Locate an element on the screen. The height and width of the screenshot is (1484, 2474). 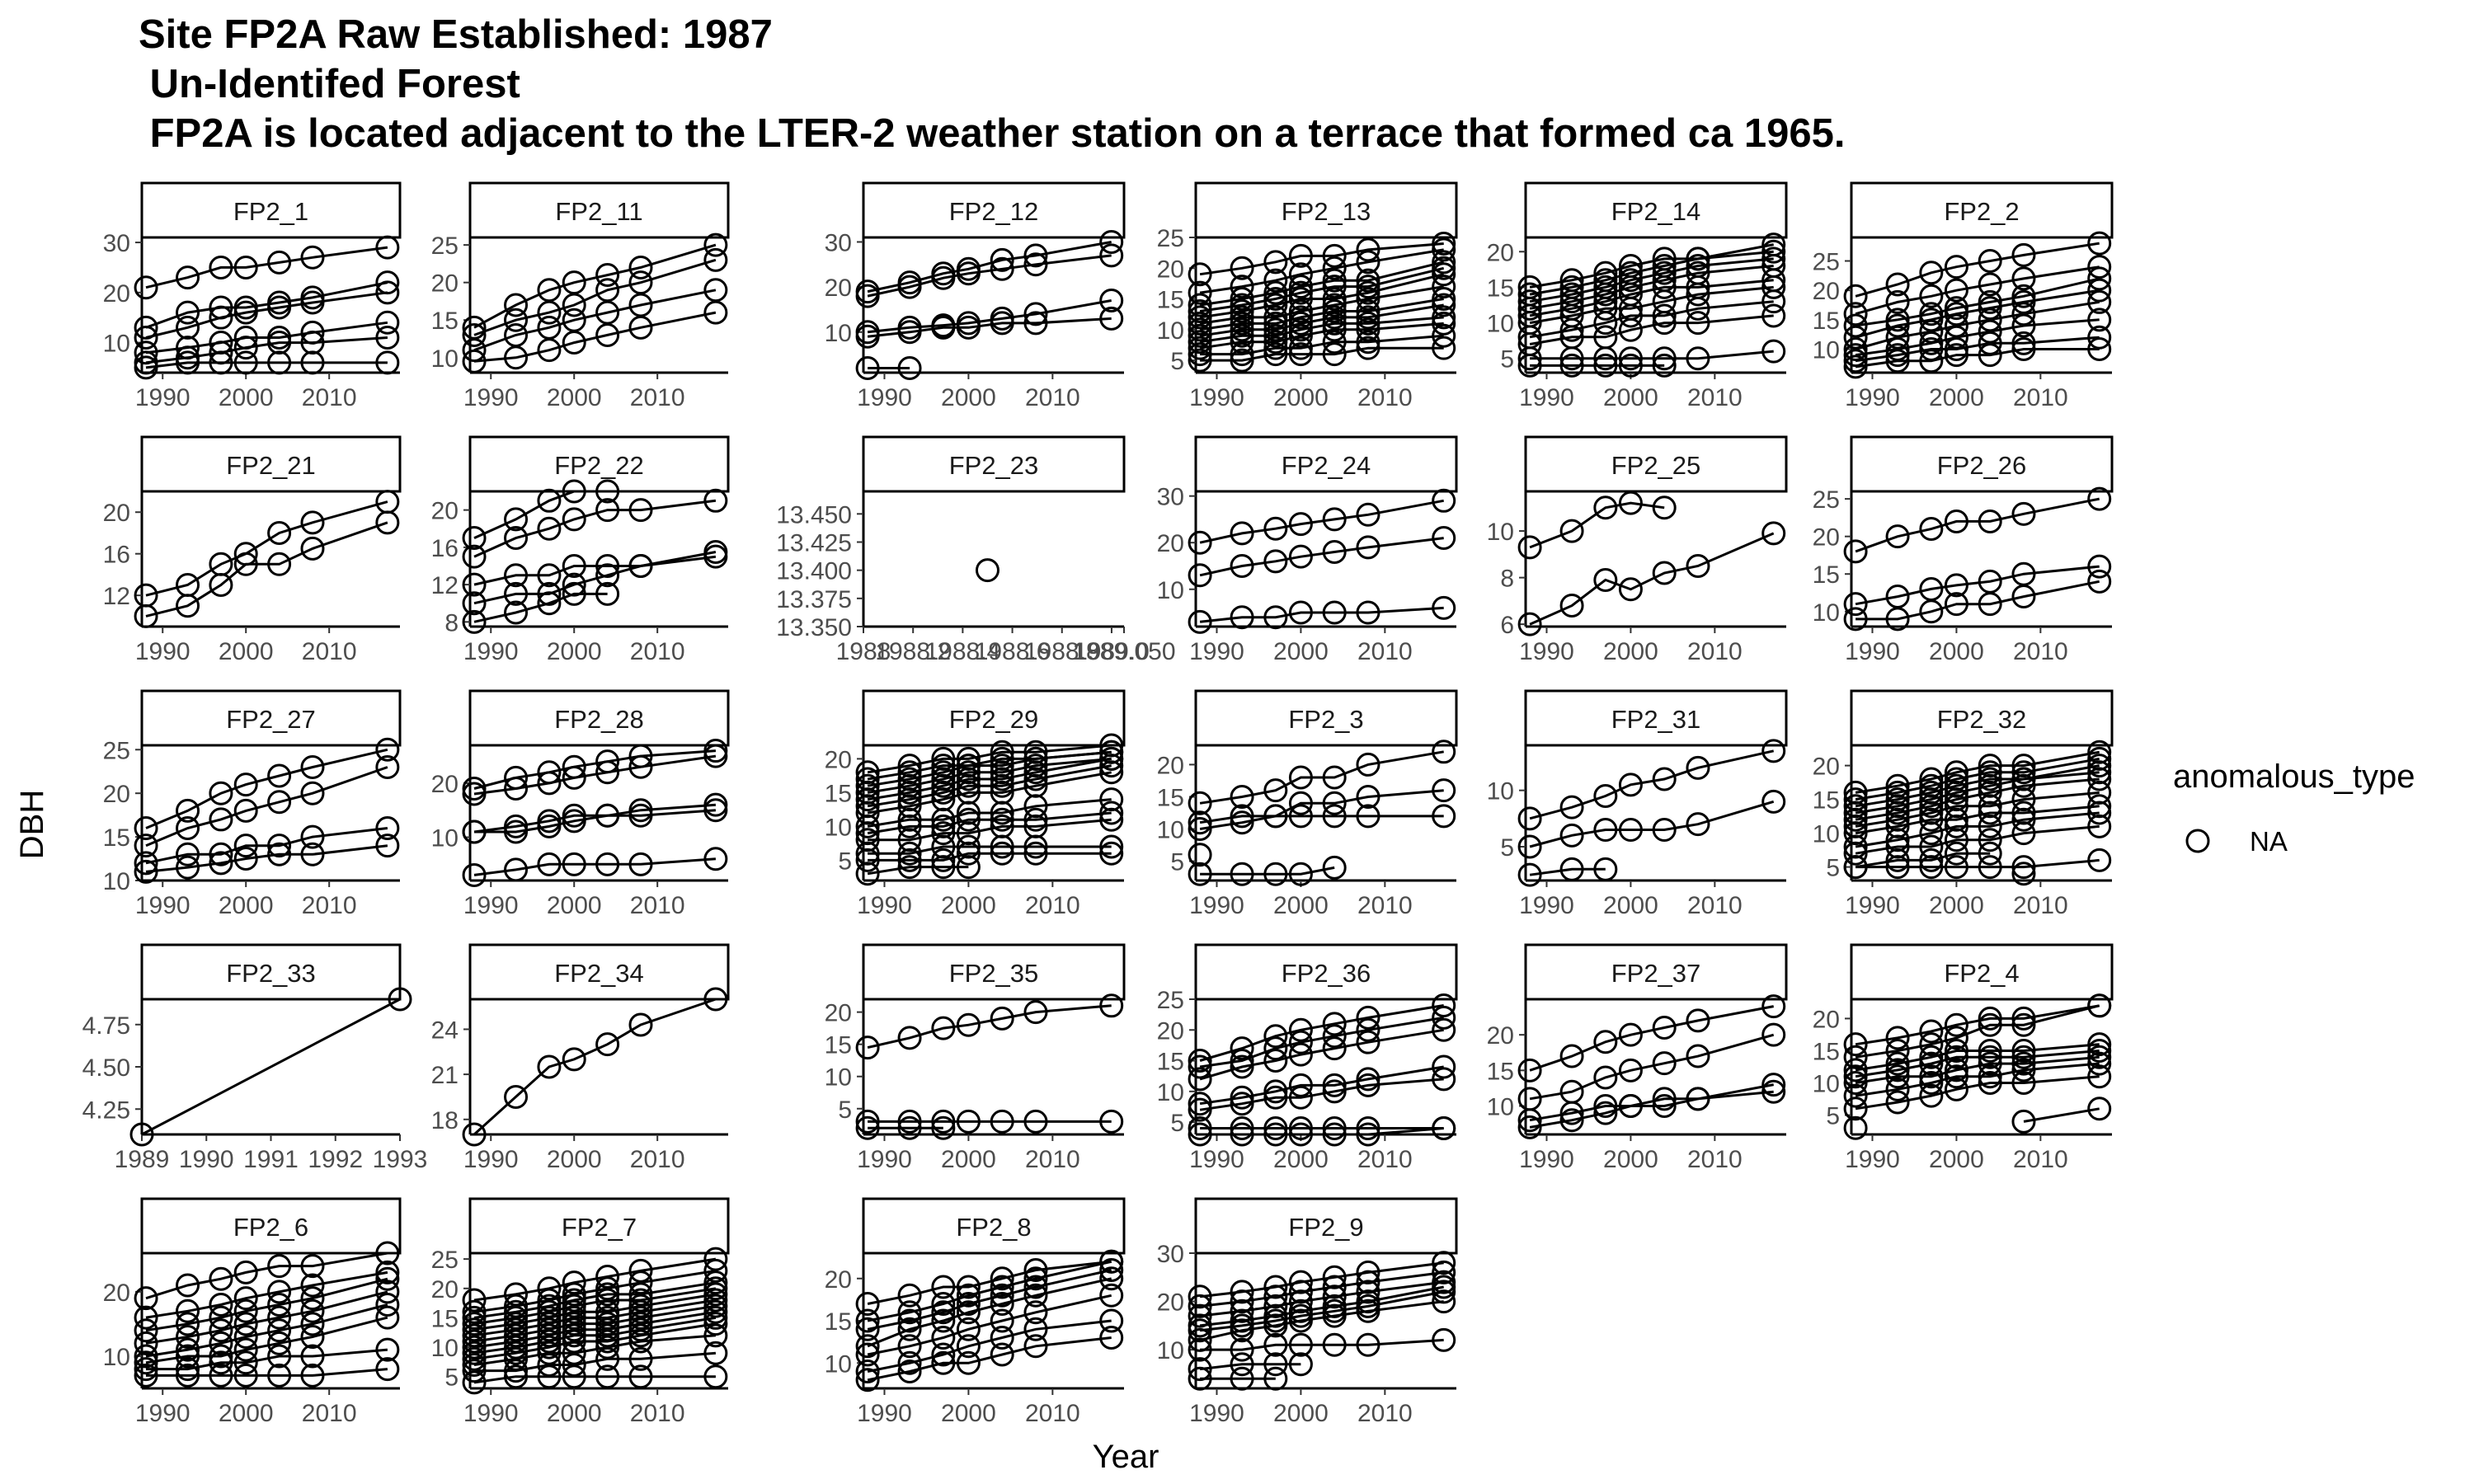
legend-title: anomalous_type is located at coordinates (2294, 776).